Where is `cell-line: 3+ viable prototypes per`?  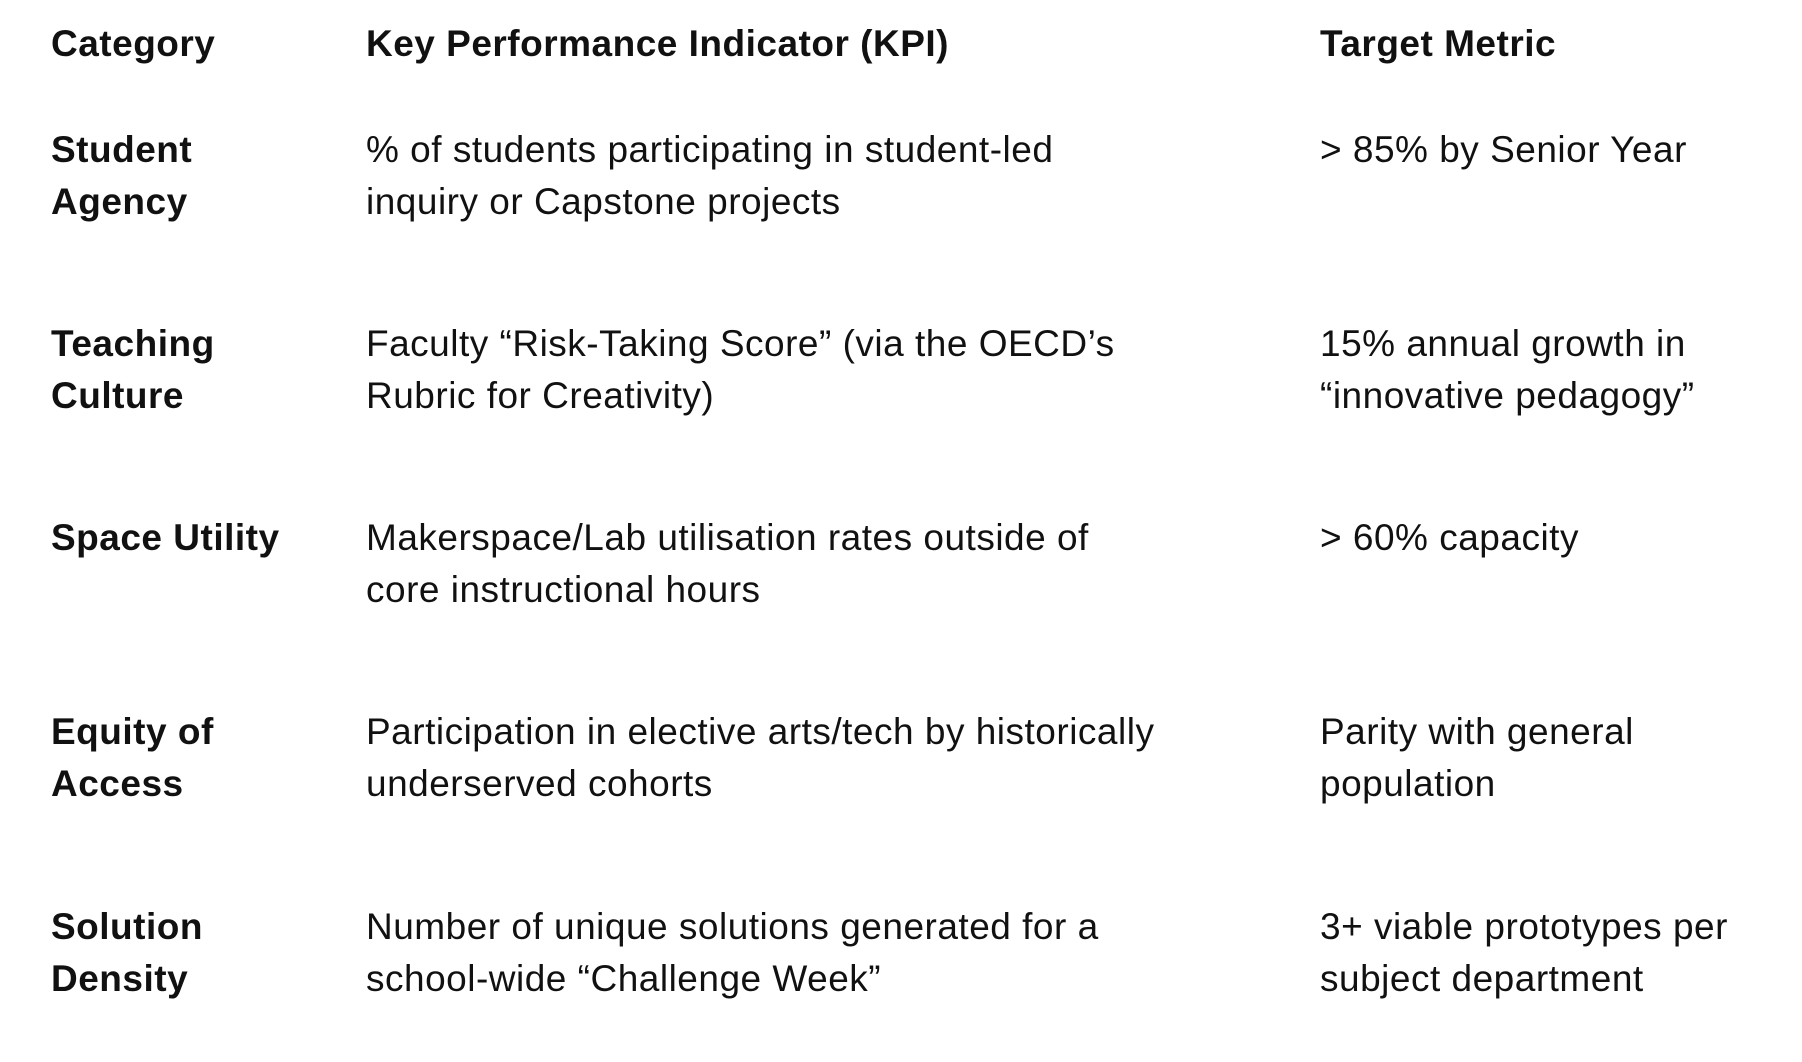
cell-line: 3+ viable prototypes per is located at coordinates (1524, 926).